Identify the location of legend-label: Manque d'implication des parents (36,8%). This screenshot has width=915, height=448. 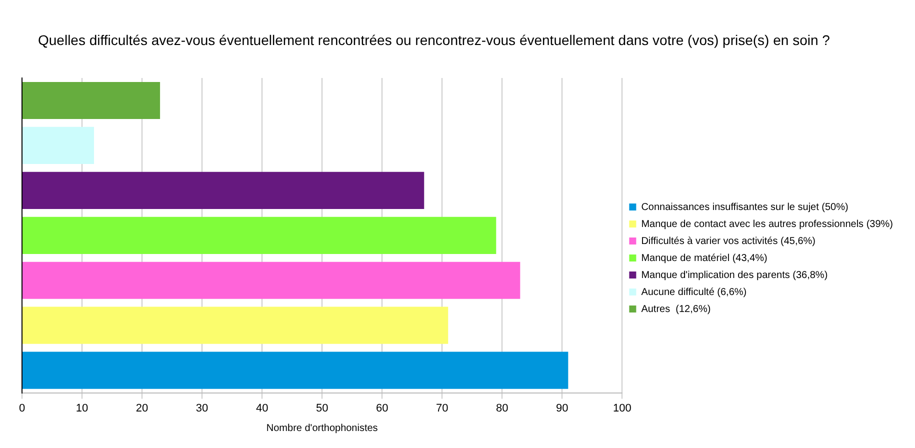
(734, 275).